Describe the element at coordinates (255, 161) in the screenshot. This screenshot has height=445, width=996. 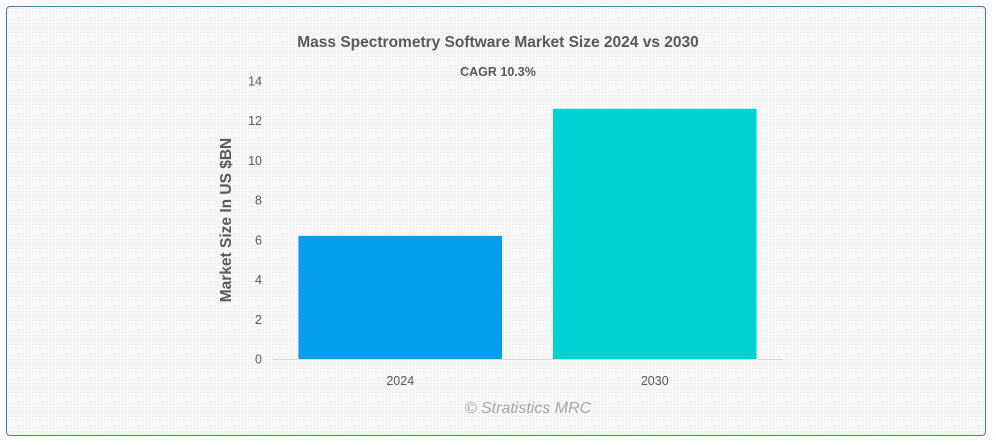
I see `y-tick-label: 10` at that location.